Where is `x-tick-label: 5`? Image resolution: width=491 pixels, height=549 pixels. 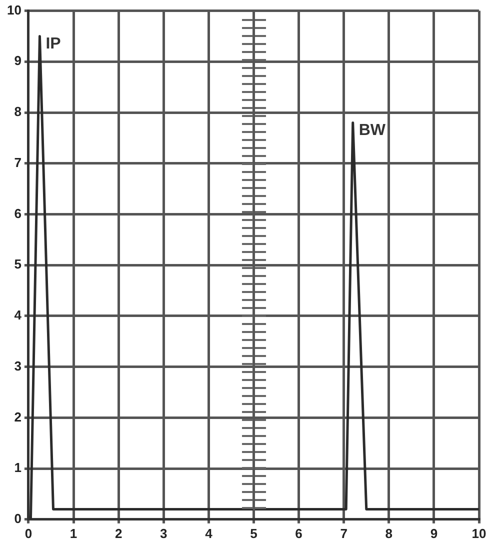
x-tick-label: 5 is located at coordinates (254, 533).